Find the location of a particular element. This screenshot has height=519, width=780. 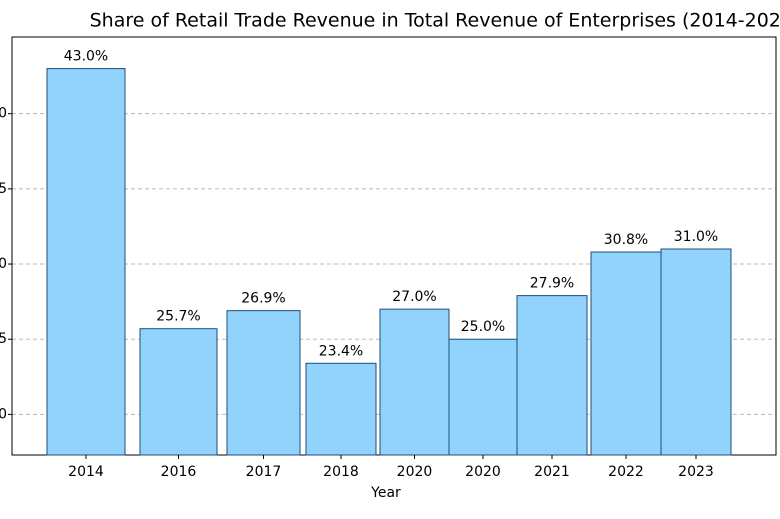

x-tick-label: 2017 is located at coordinates (264, 472).